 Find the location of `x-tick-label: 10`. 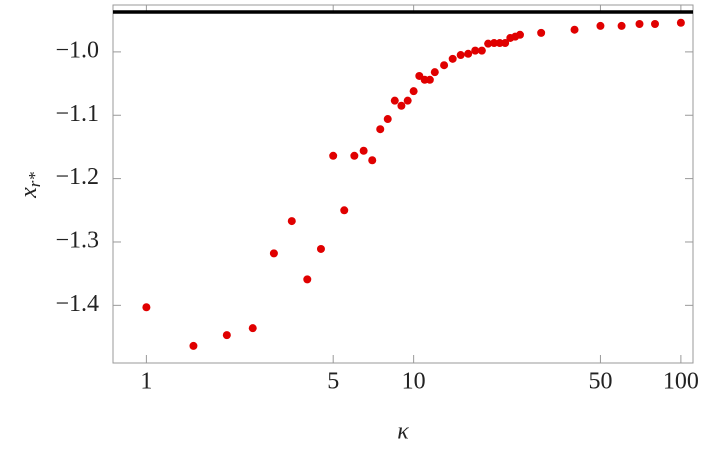

x-tick-label: 10 is located at coordinates (414, 382).